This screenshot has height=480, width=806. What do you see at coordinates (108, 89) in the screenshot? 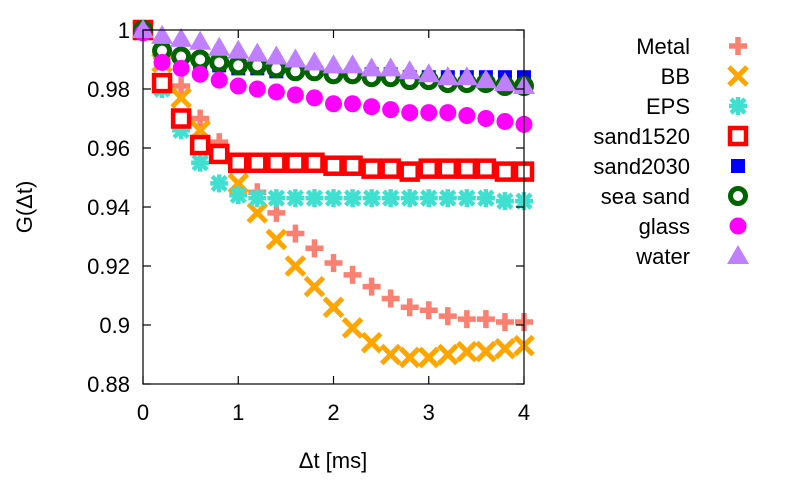
I see `y-tick-label-5: 0.98` at bounding box center [108, 89].